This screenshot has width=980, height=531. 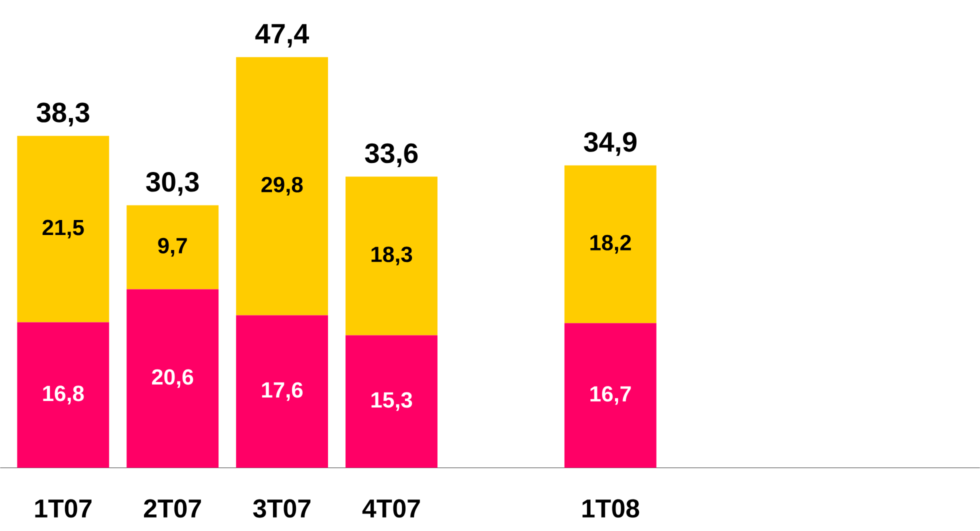 What do you see at coordinates (282, 36) in the screenshot?
I see `total-label: 47,4` at bounding box center [282, 36].